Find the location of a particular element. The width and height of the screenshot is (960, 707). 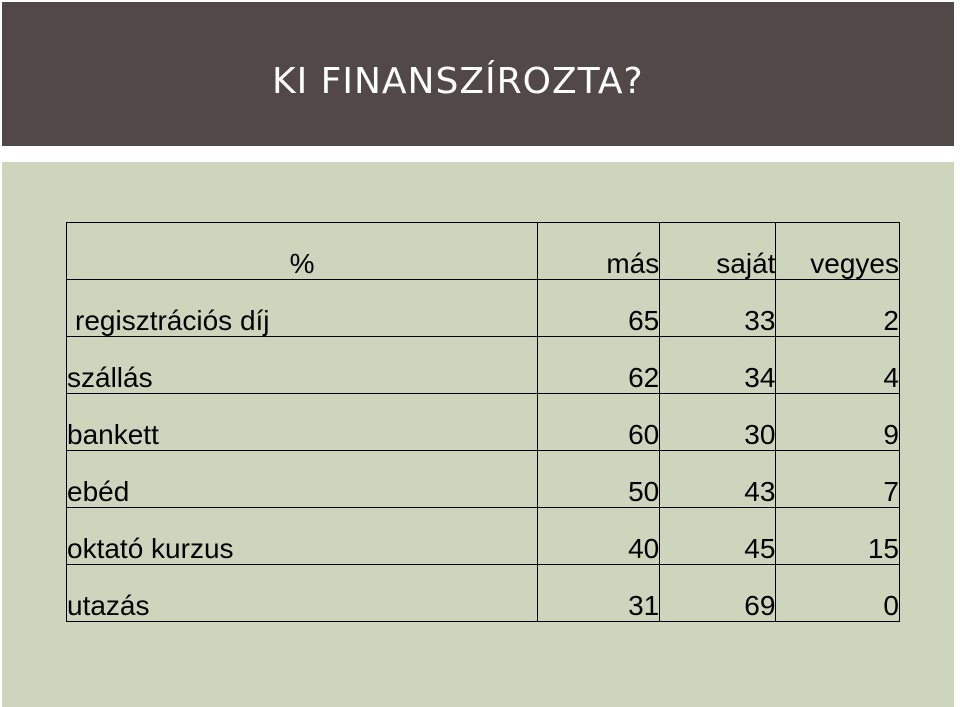

cell-vegyes: 15 is located at coordinates (837, 536).